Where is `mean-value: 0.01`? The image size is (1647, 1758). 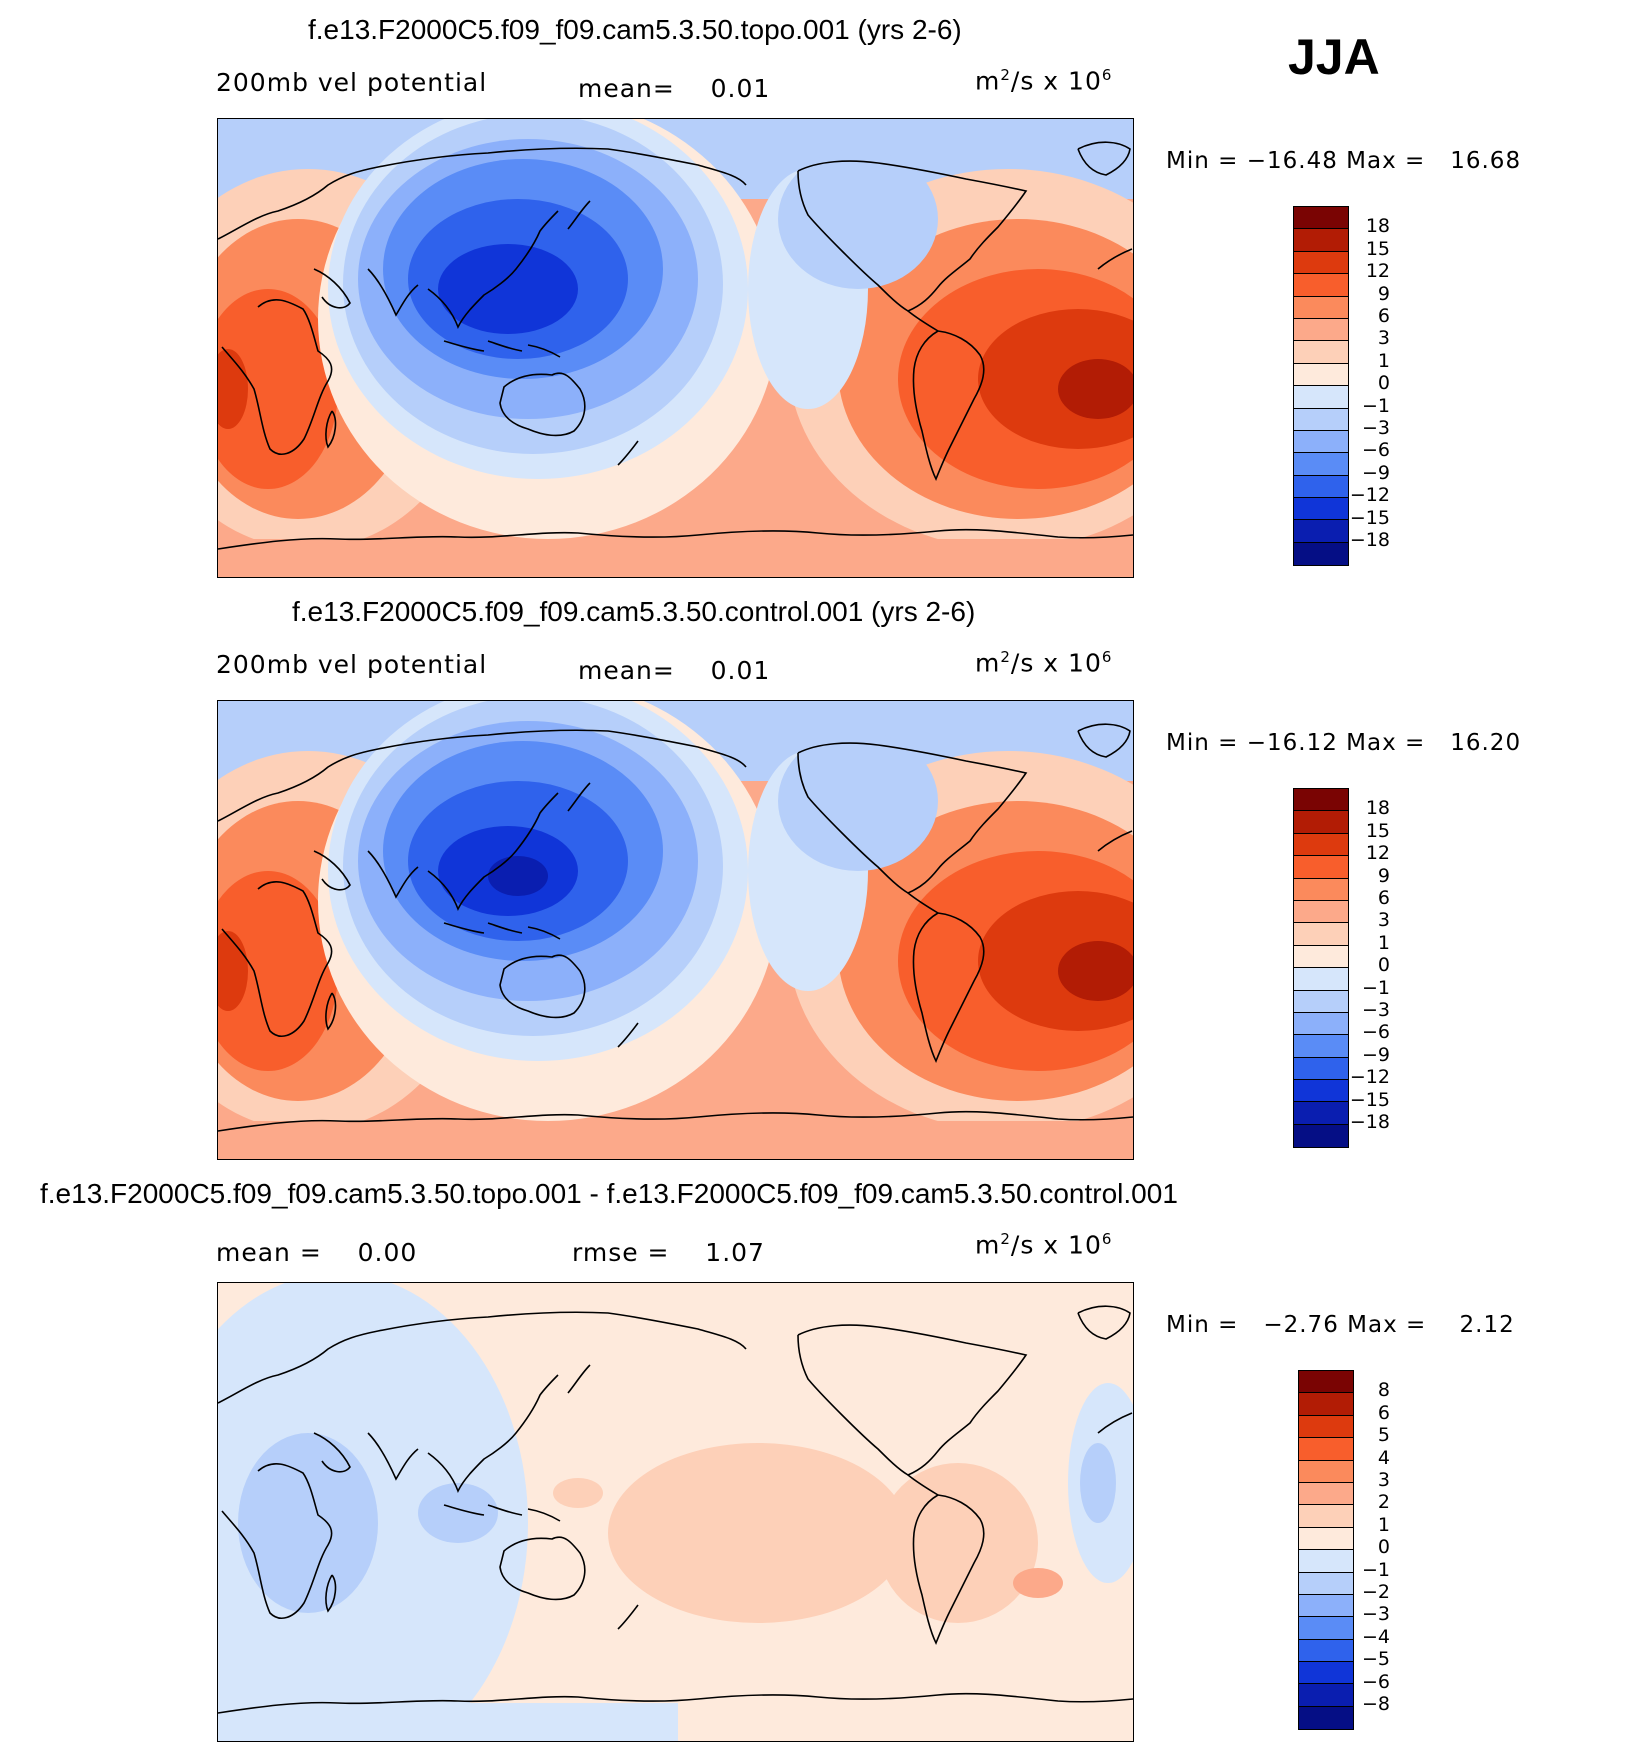 mean-value: 0.01 is located at coordinates (740, 670).